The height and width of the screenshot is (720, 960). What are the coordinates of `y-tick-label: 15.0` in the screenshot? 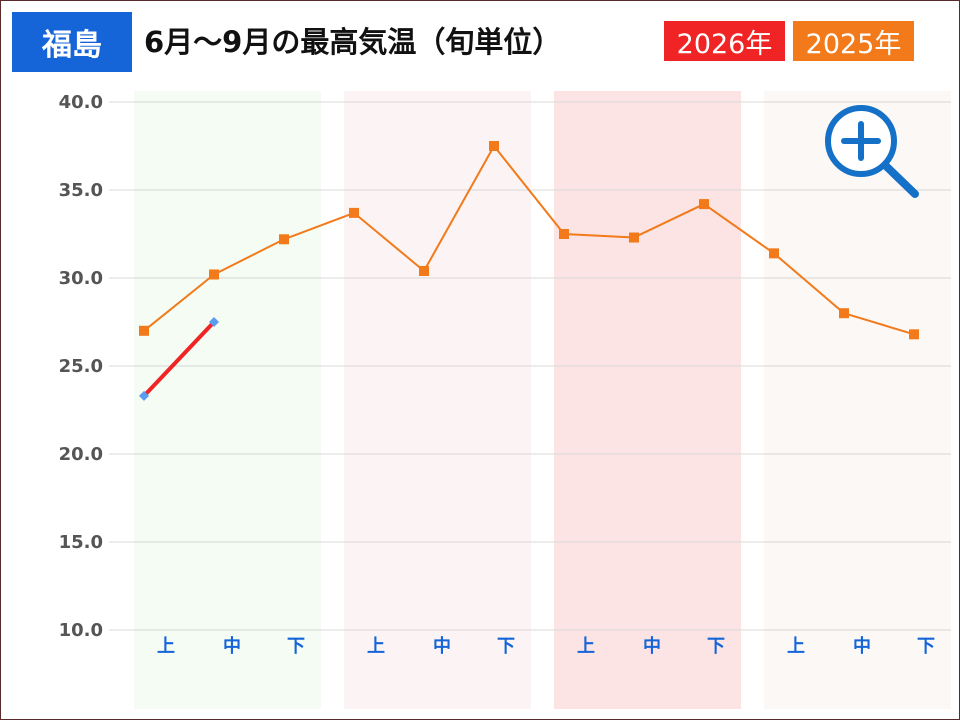 It's located at (81, 542).